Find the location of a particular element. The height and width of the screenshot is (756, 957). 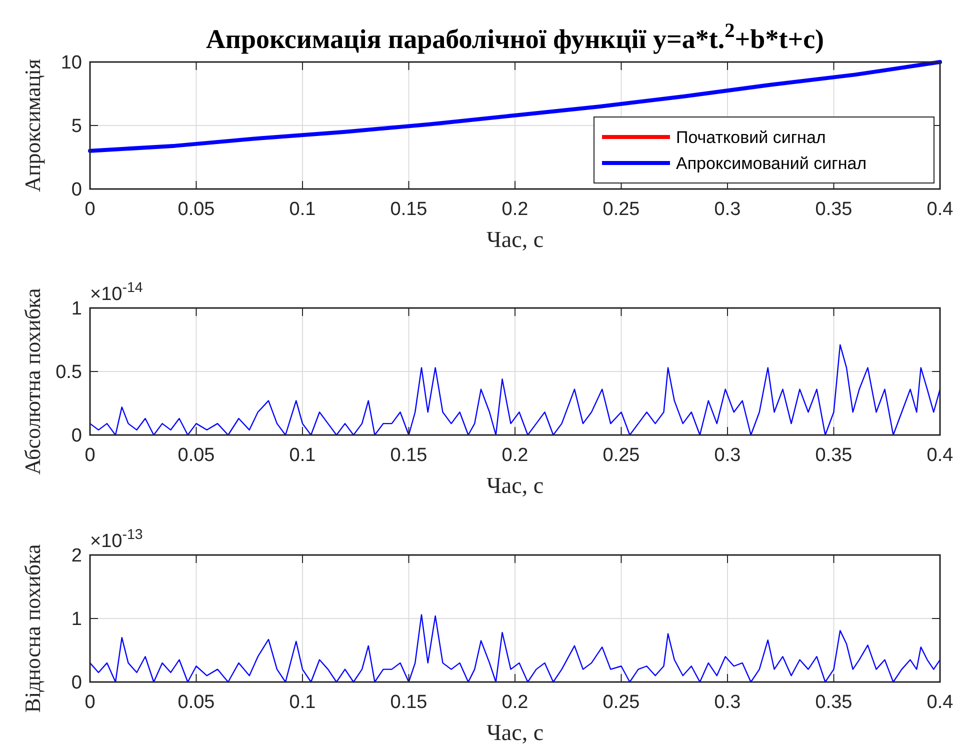

legend-label: Апроксимований сигнал is located at coordinates (771, 163).